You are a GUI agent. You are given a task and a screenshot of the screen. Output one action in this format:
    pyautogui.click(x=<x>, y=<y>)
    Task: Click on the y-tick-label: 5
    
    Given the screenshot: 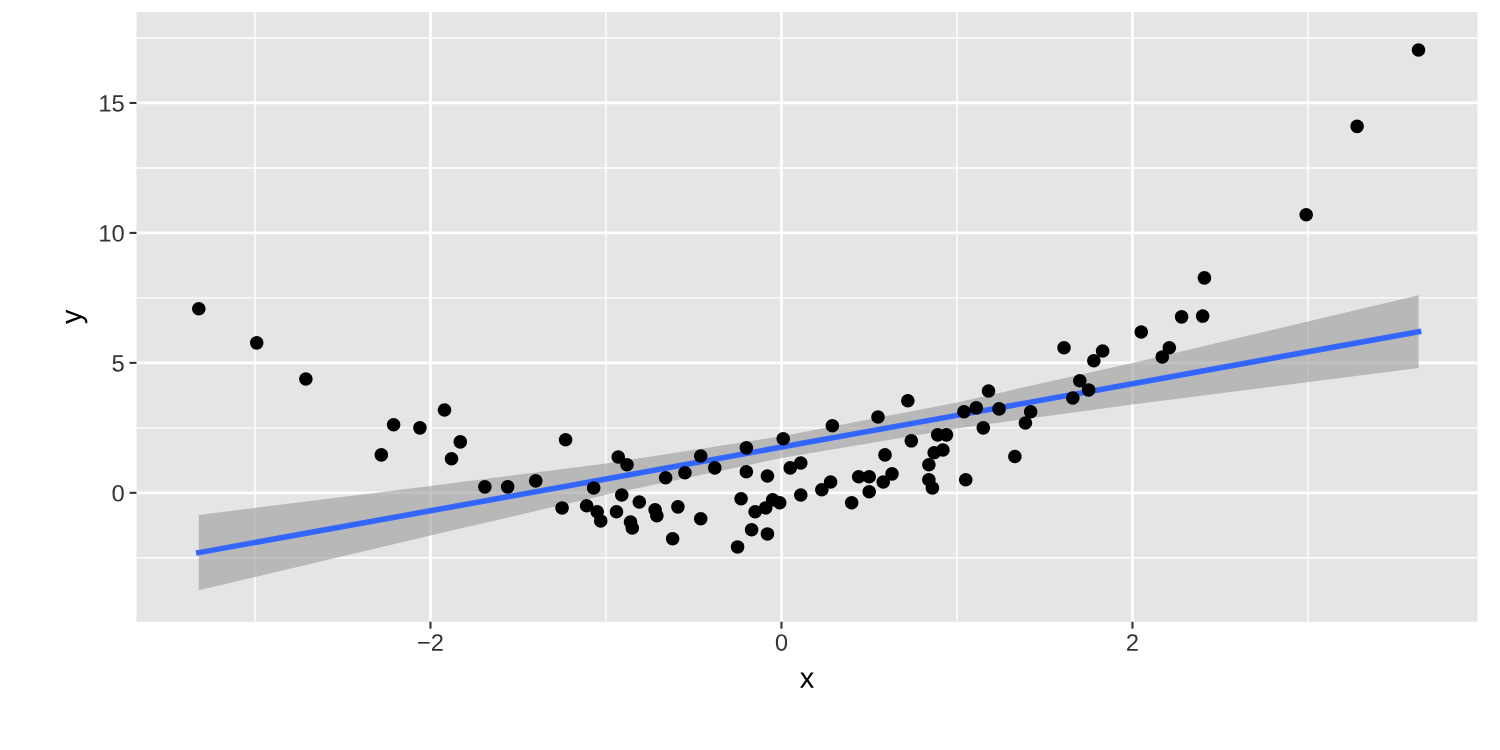 What is the action you would take?
    pyautogui.click(x=118, y=363)
    